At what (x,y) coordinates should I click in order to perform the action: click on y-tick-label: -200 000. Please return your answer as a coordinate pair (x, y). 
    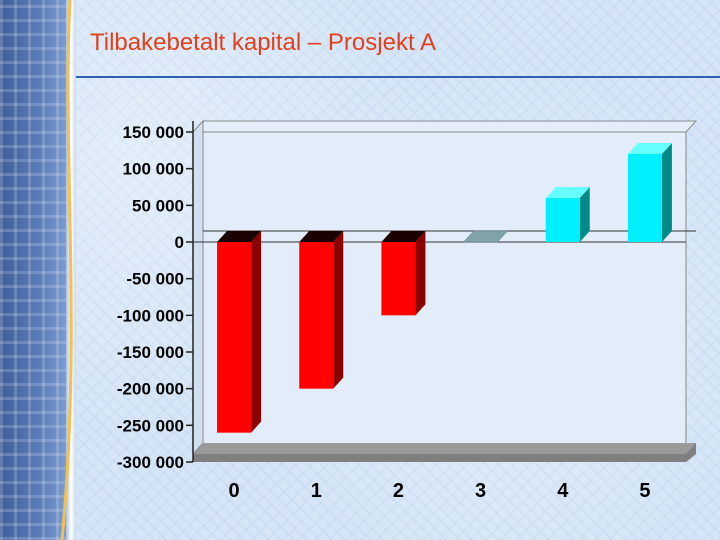
    Looking at the image, I should click on (150, 389).